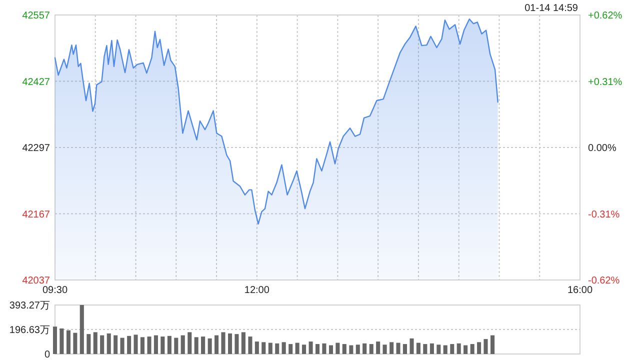 The width and height of the screenshot is (640, 360). Describe the element at coordinates (605, 82) in the screenshot. I see `y2-tick-label: +0.31%` at that location.